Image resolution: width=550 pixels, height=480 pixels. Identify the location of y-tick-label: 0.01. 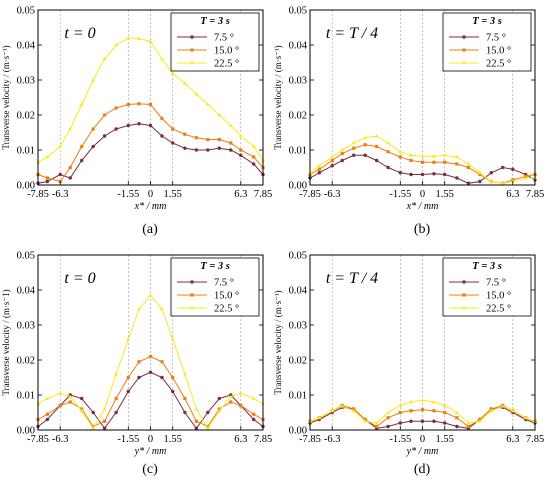
(26, 396).